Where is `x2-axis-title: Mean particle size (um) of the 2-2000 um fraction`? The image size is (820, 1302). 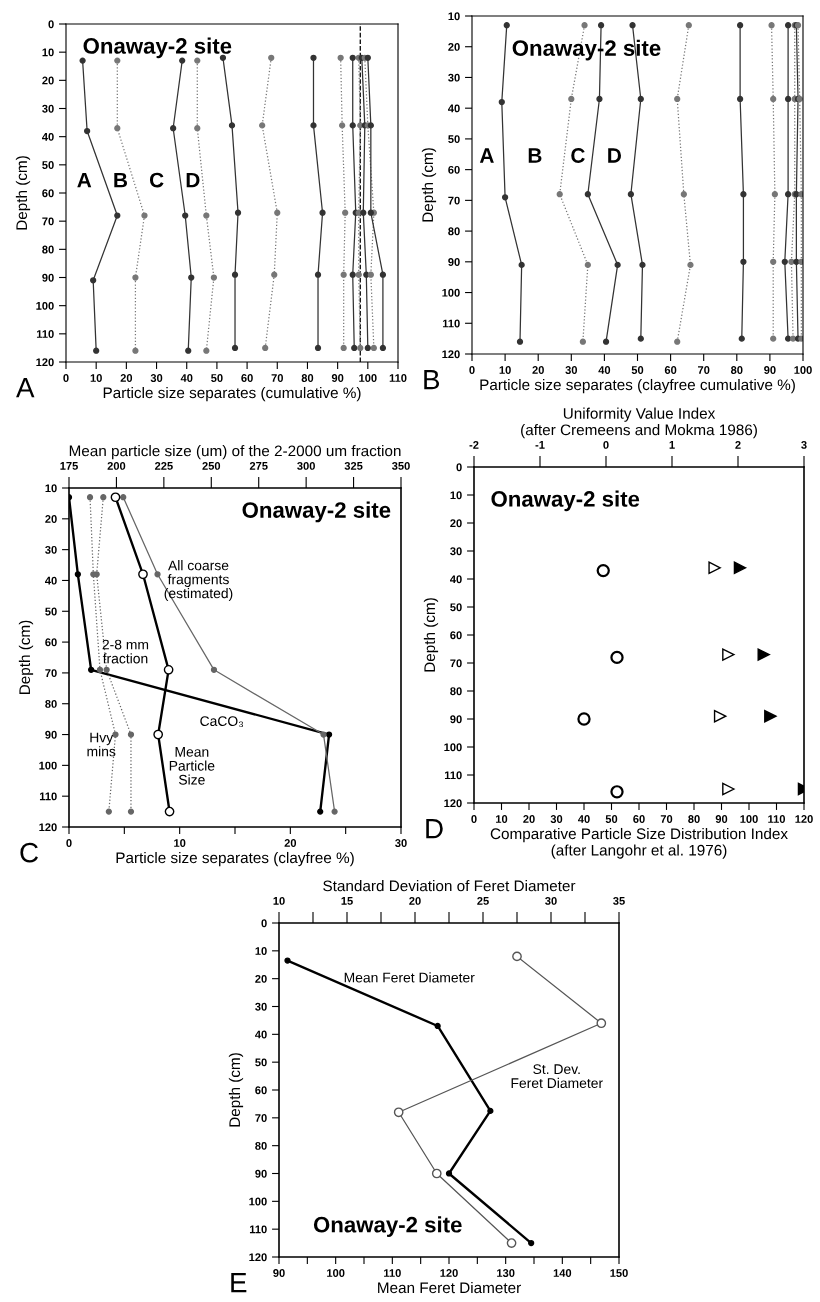
x2-axis-title: Mean particle size (um) of the 2-2000 um fraction is located at coordinates (235, 452).